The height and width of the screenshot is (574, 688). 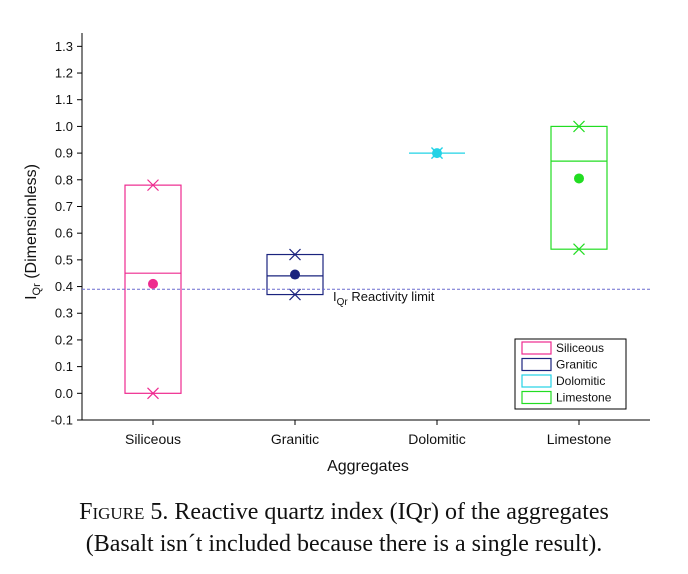 I want to click on y-tick-label: 0.5, so click(x=64, y=259).